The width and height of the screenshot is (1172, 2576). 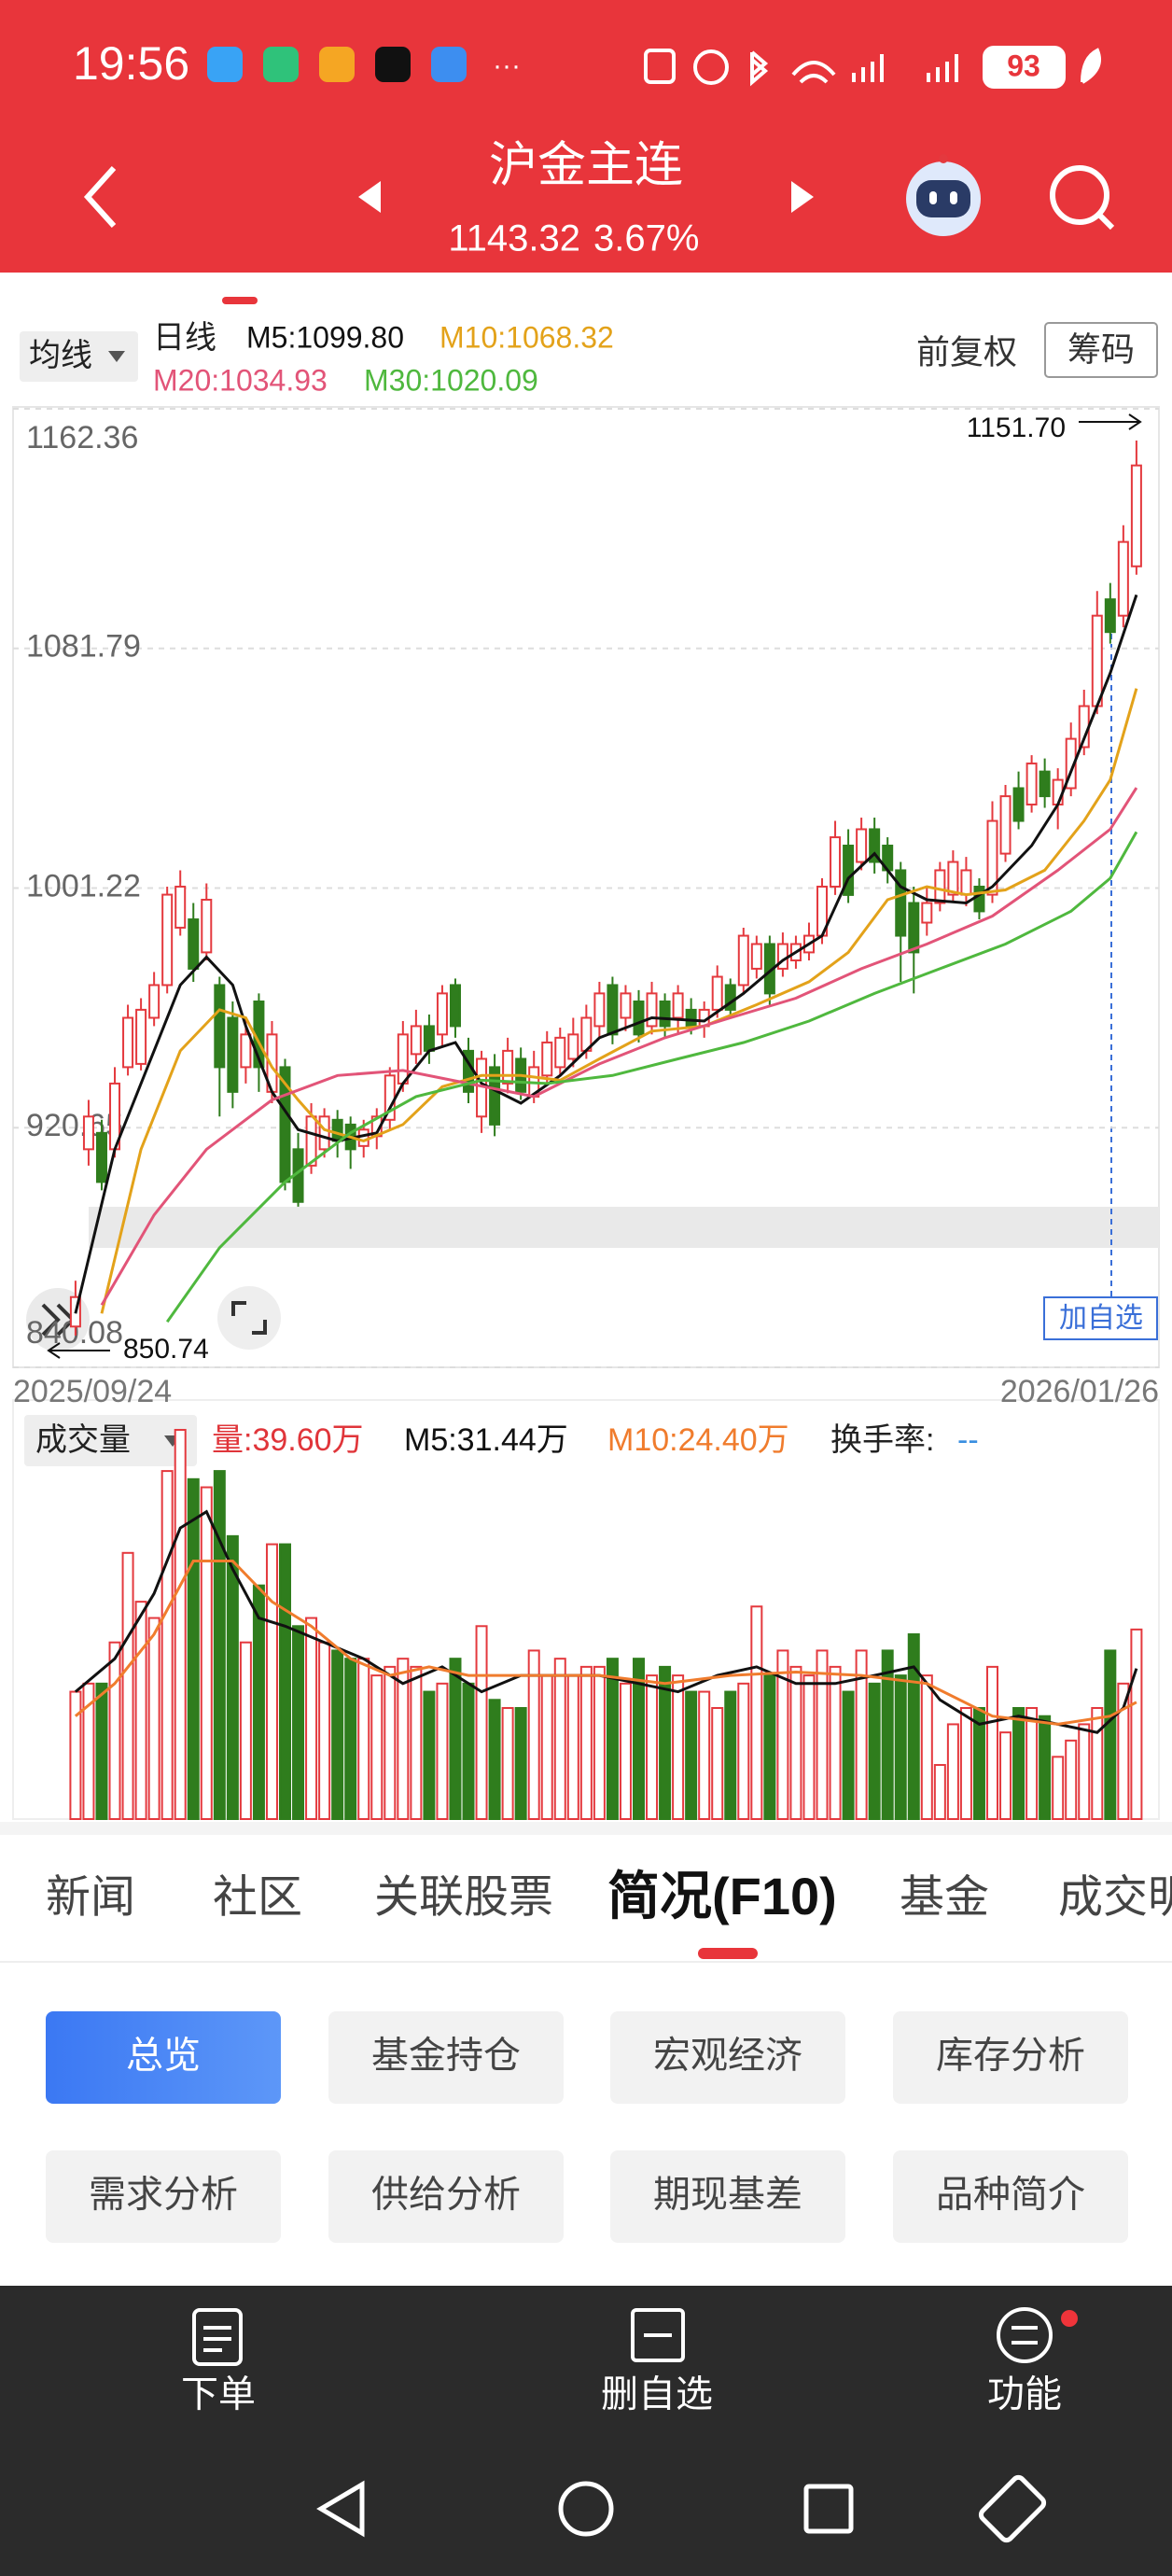 I want to click on assistant-robot, so click(x=943, y=195).